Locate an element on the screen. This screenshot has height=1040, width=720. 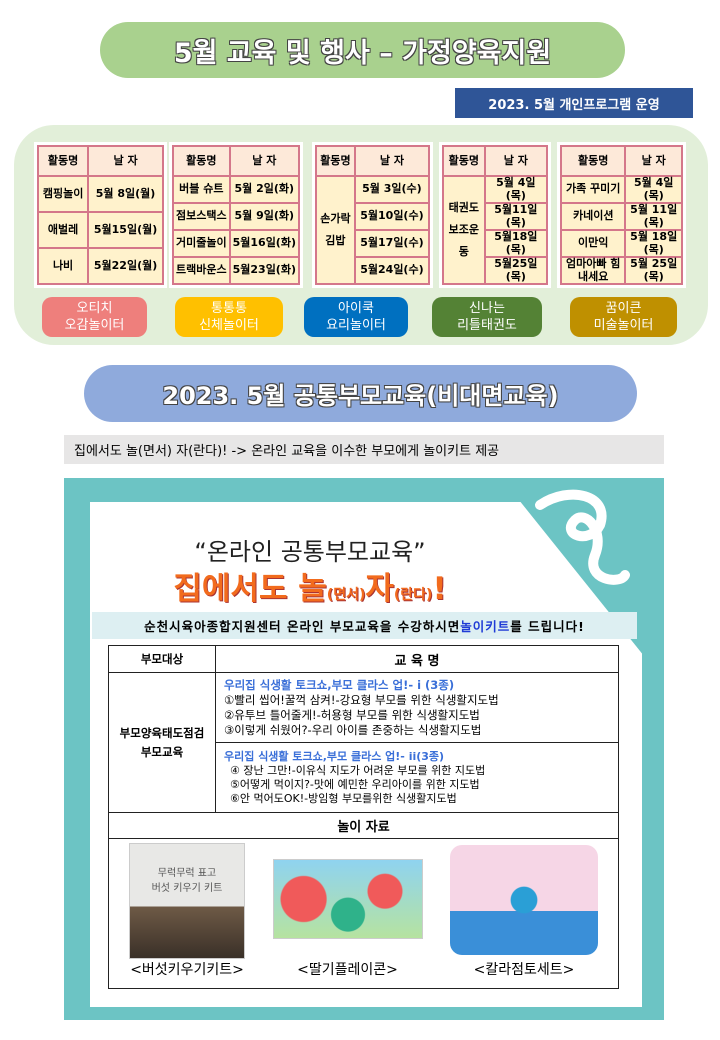
activity-date: 5월17일(수) is located at coordinates (392, 243).